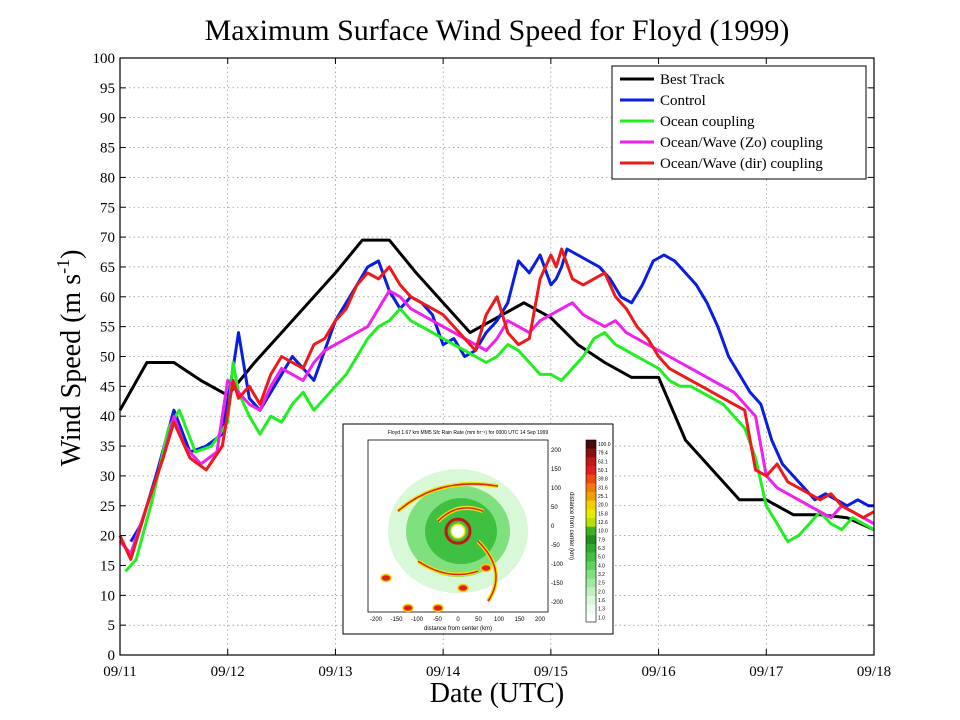 The width and height of the screenshot is (960, 720). What do you see at coordinates (396, 620) in the screenshot?
I see `inset-x-tick-label: -150` at bounding box center [396, 620].